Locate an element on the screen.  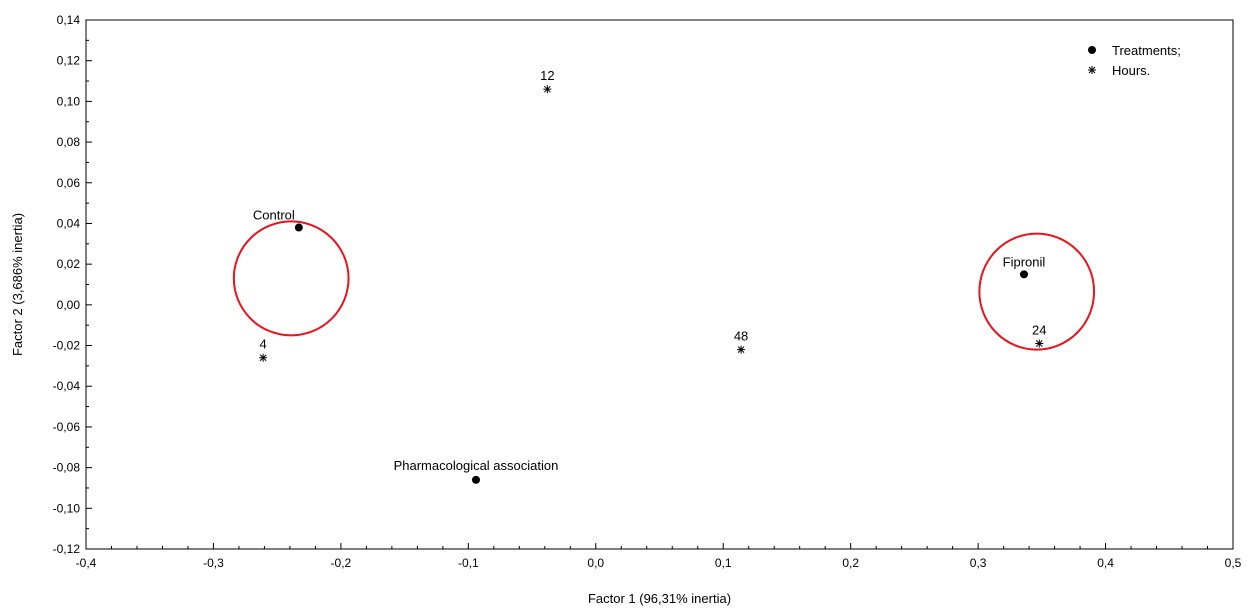
x-tick-label: 0,4 is located at coordinates (1105, 563).